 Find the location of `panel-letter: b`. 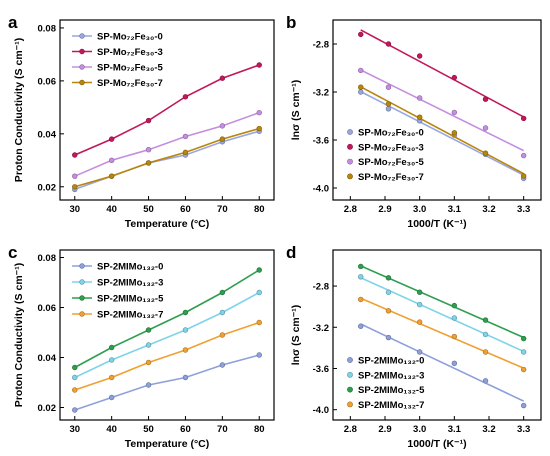

panel-letter: b is located at coordinates (291, 22).